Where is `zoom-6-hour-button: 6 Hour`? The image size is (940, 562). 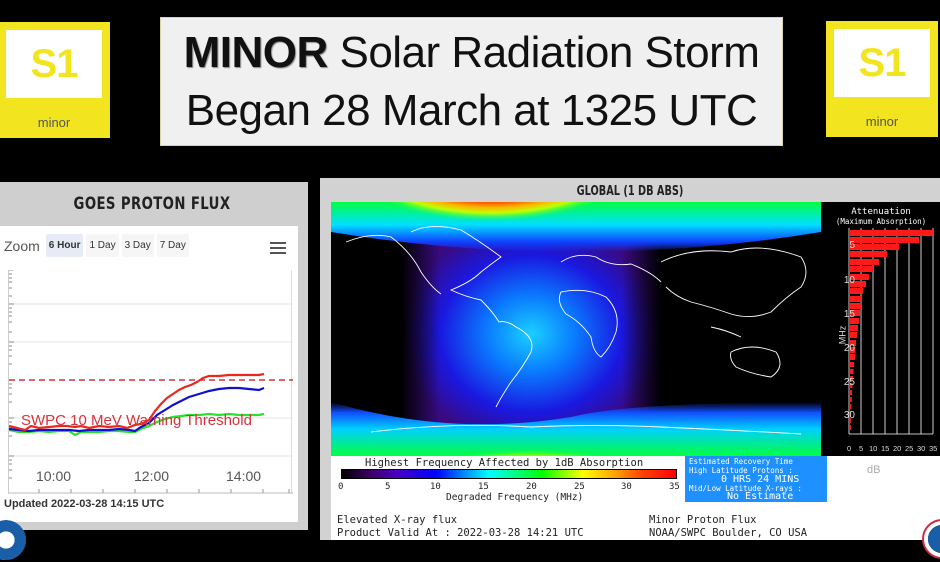
zoom-6-hour-button: 6 Hour is located at coordinates (64, 245).